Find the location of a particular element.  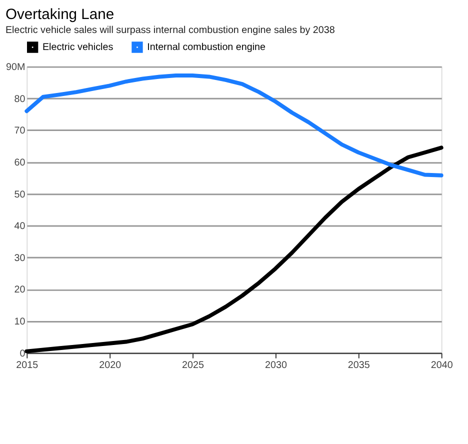

y-tick-label: 80 is located at coordinates (20, 99).